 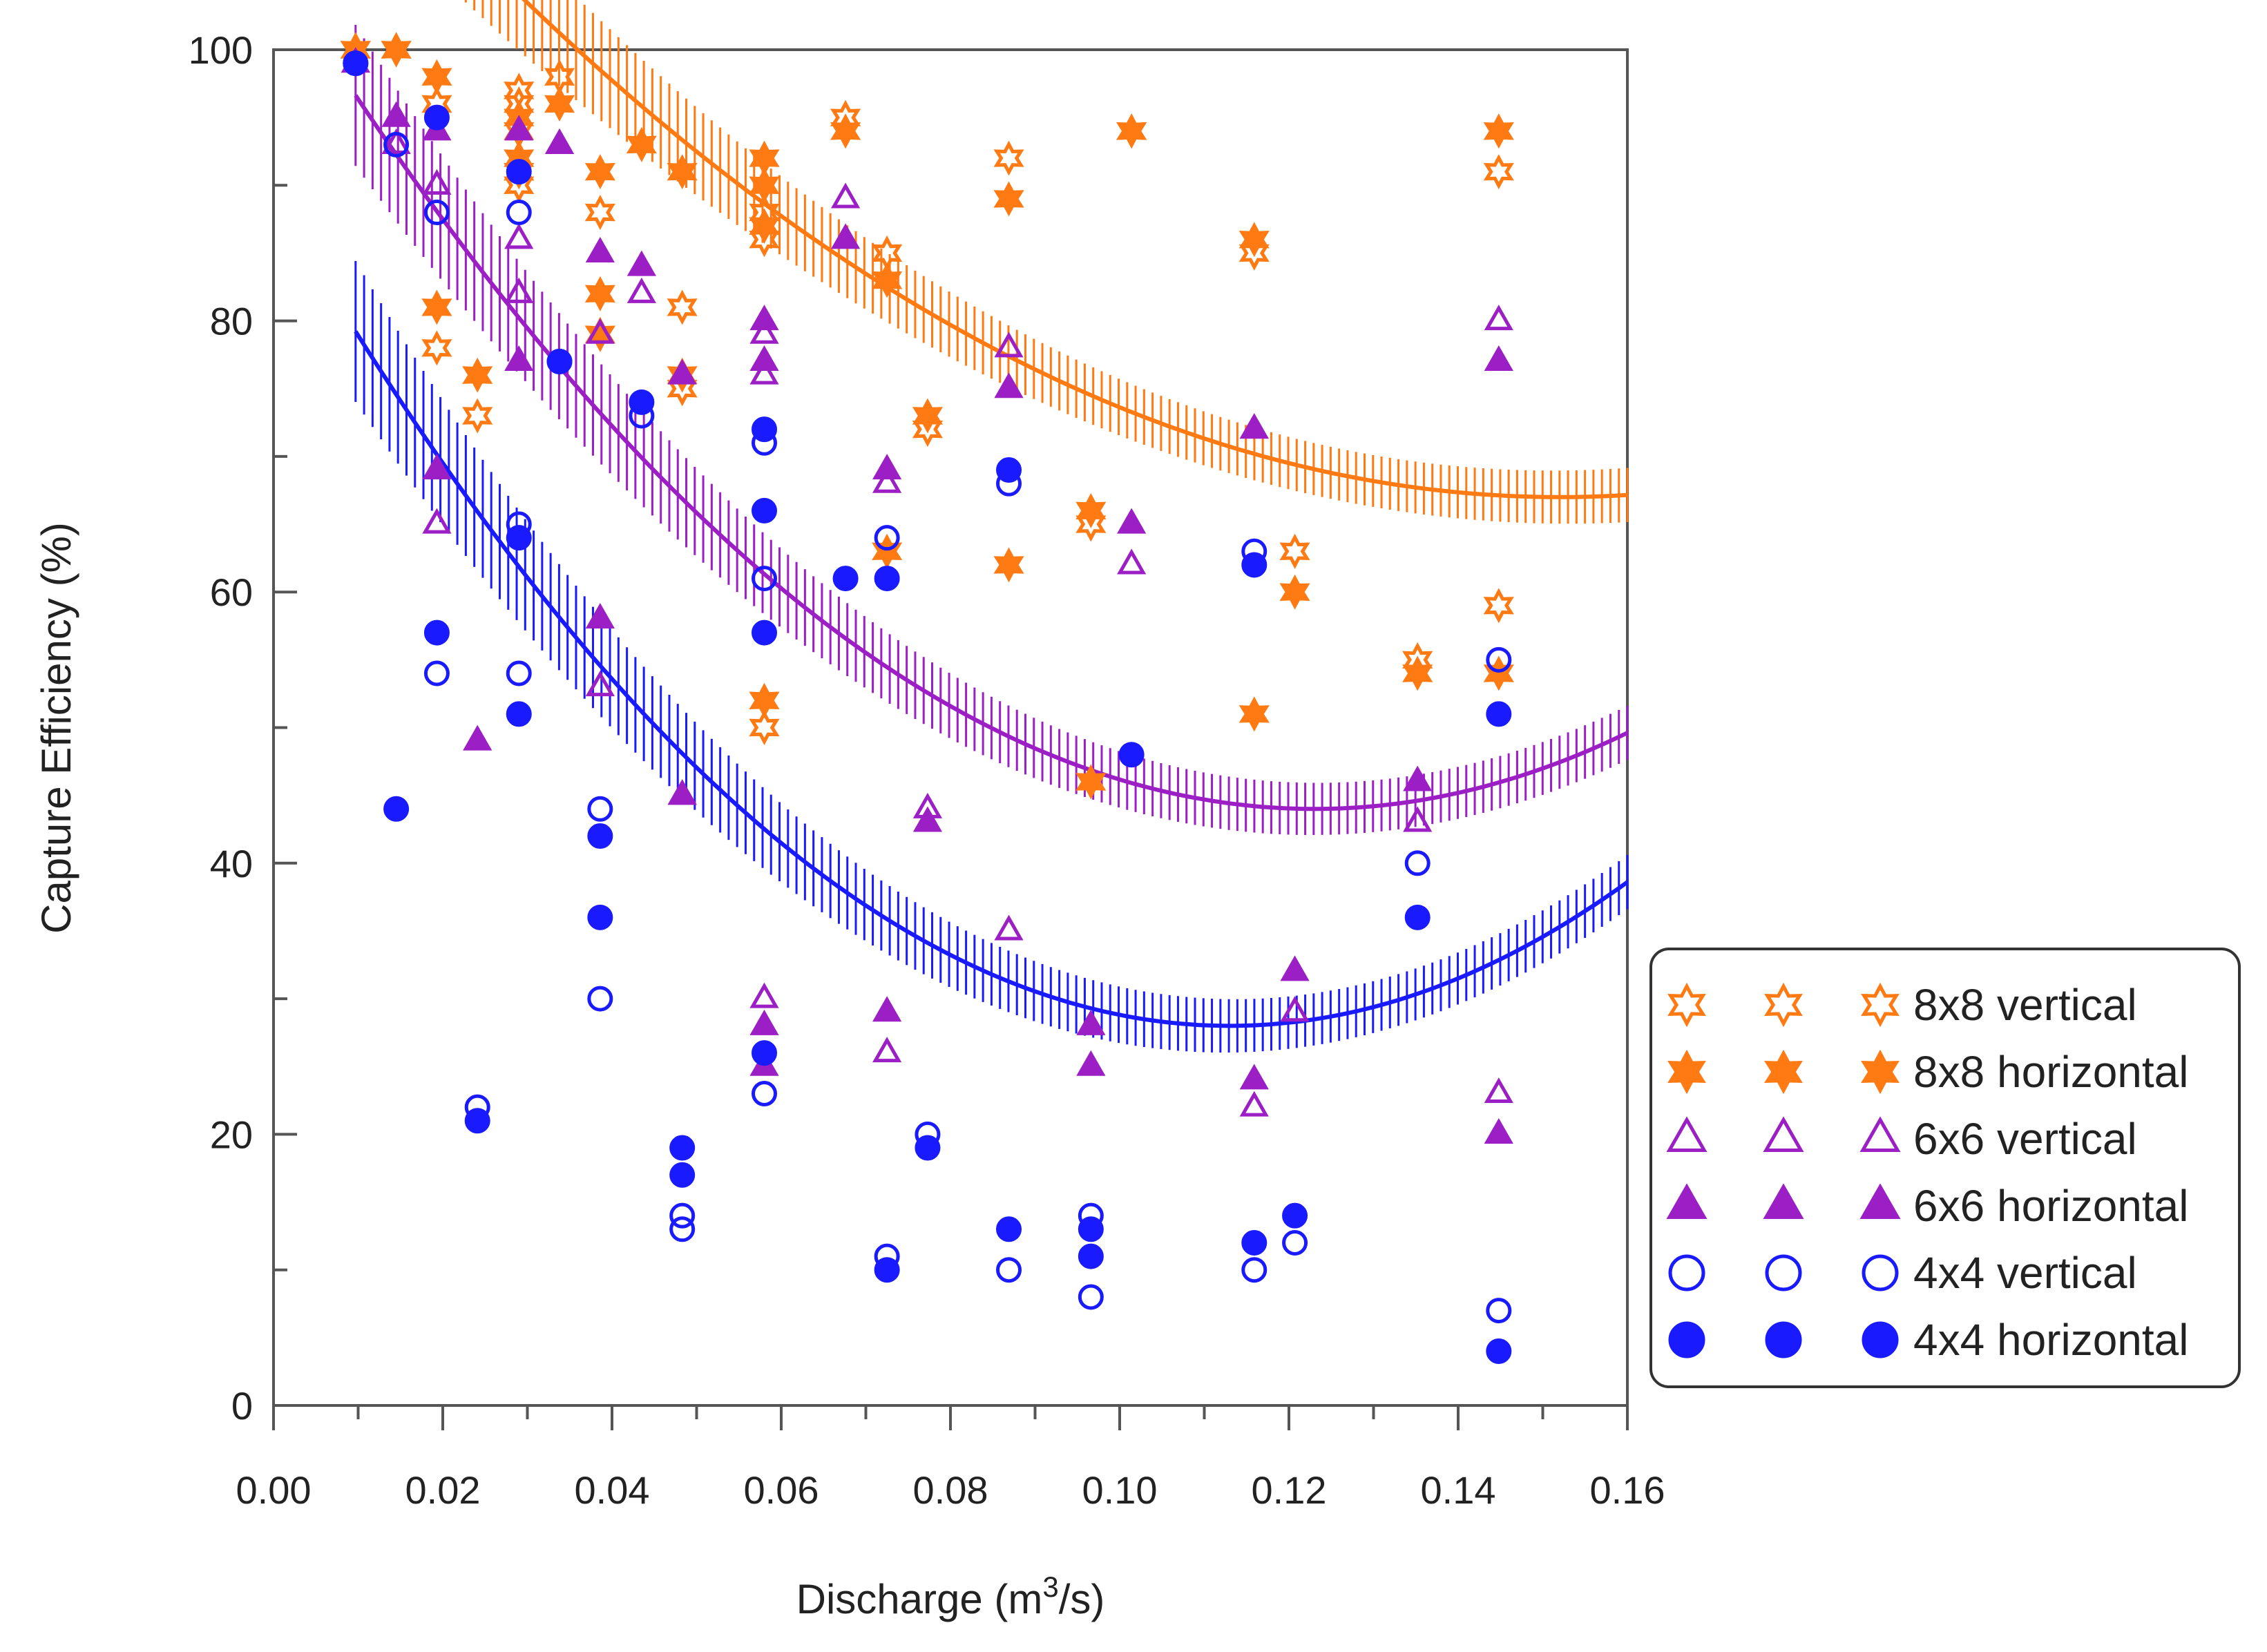 I want to click on x-tick-label: 0.14, so click(x=1458, y=1490).